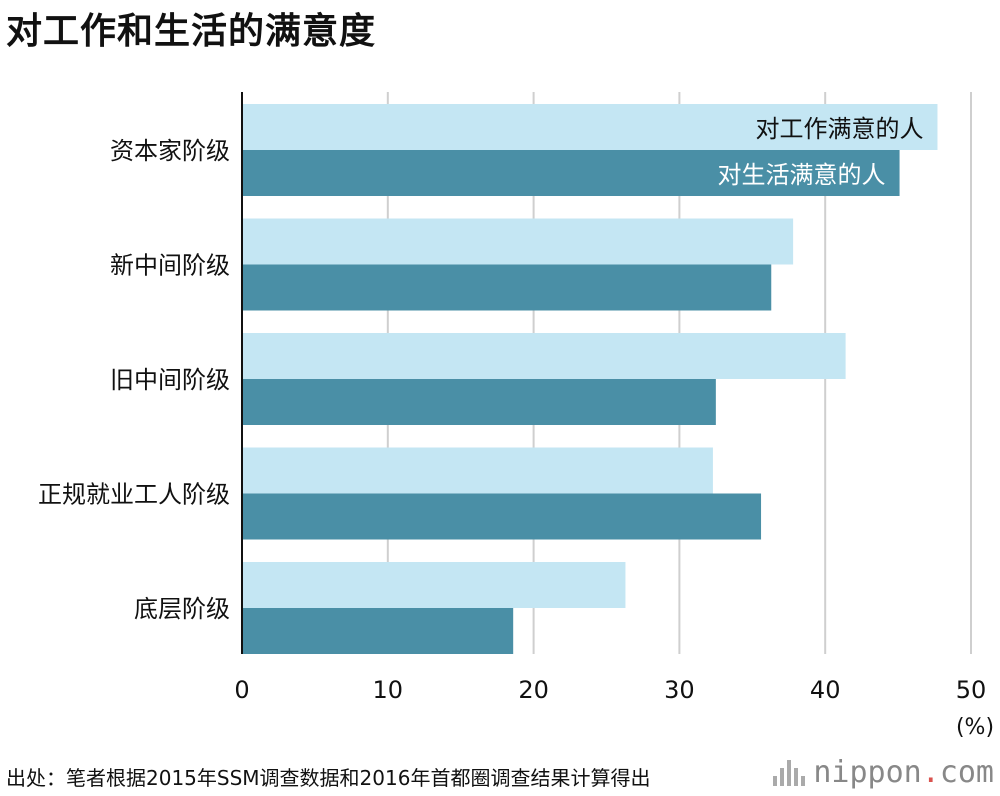 The width and height of the screenshot is (1000, 796). I want to click on category-label-0: 资本家阶级, so click(170, 151).